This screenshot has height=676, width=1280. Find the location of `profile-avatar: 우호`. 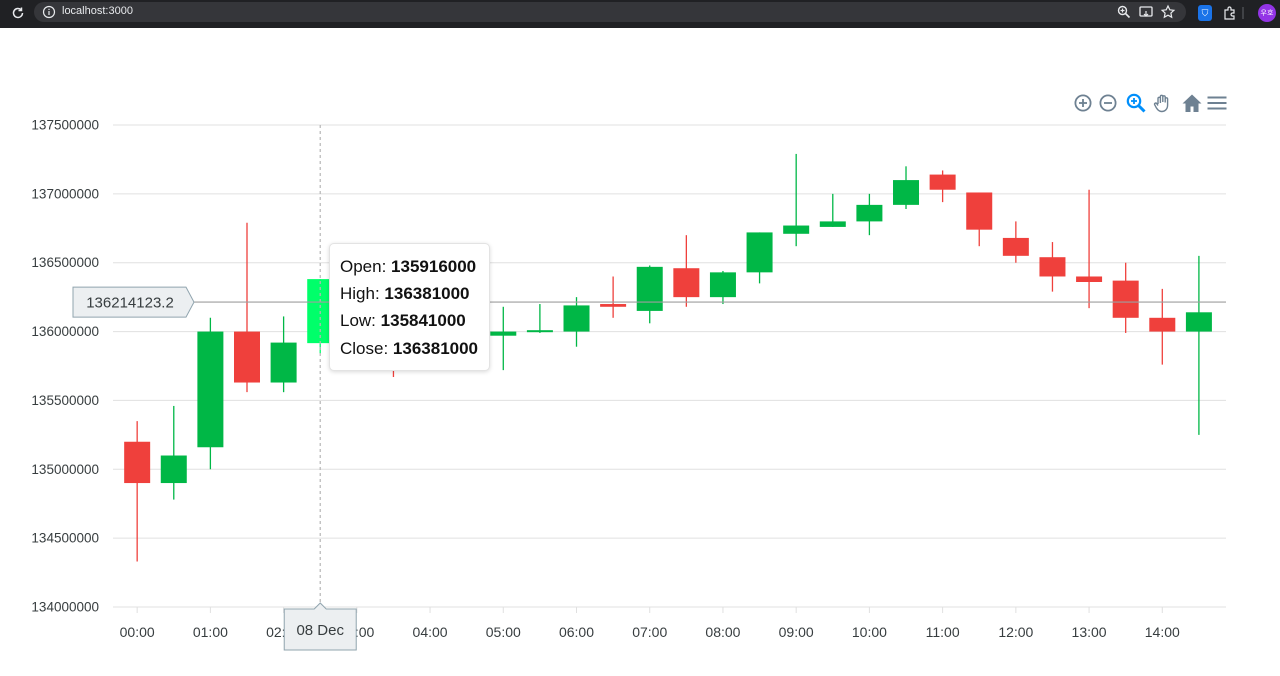

profile-avatar: 우호 is located at coordinates (1267, 13).